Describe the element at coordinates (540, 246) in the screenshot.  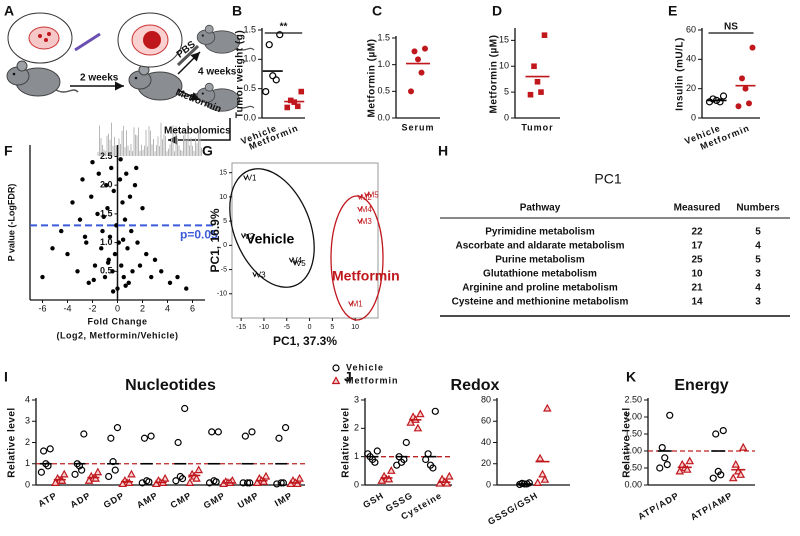
I see `table-cell: Ascorbate and aldarate metabolism` at that location.